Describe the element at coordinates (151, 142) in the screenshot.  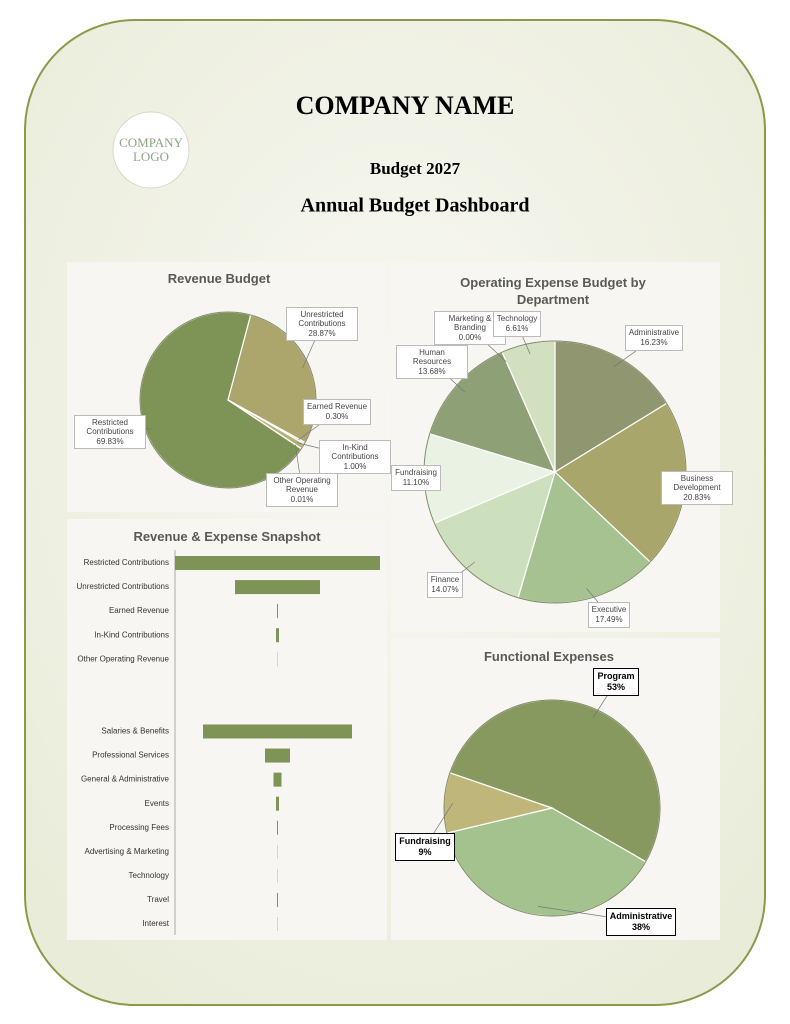
I see `logo-text: COMPANY` at that location.